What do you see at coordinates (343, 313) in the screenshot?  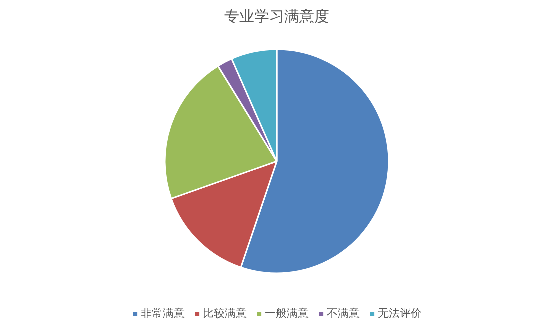 I see `legend-label: 不满意` at bounding box center [343, 313].